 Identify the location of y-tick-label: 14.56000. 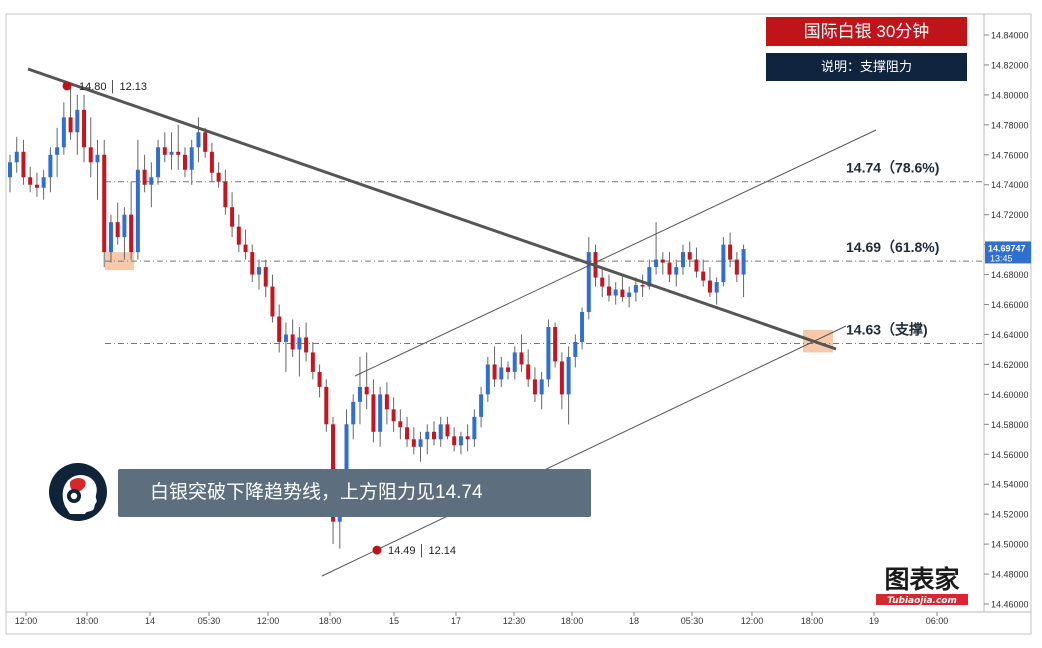
(1010, 455).